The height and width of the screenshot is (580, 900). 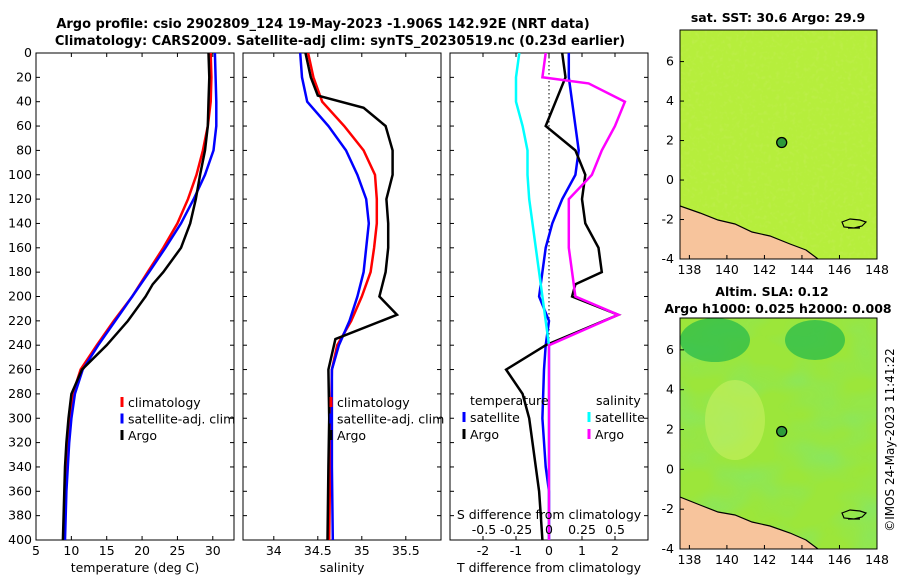 What do you see at coordinates (549, 567) in the screenshot?
I see `x-axis-label: T difference from climatology` at bounding box center [549, 567].